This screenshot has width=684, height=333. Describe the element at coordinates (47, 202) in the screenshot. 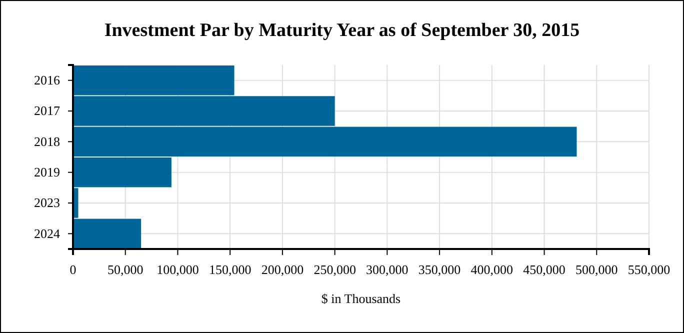

I see `y-tick-label: 2023` at that location.